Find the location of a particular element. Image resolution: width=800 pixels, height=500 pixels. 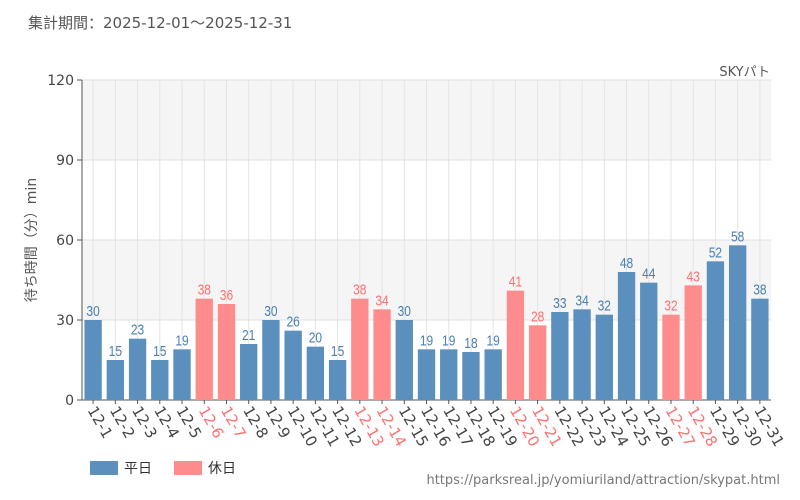

data-label: 41 is located at coordinates (515, 281).